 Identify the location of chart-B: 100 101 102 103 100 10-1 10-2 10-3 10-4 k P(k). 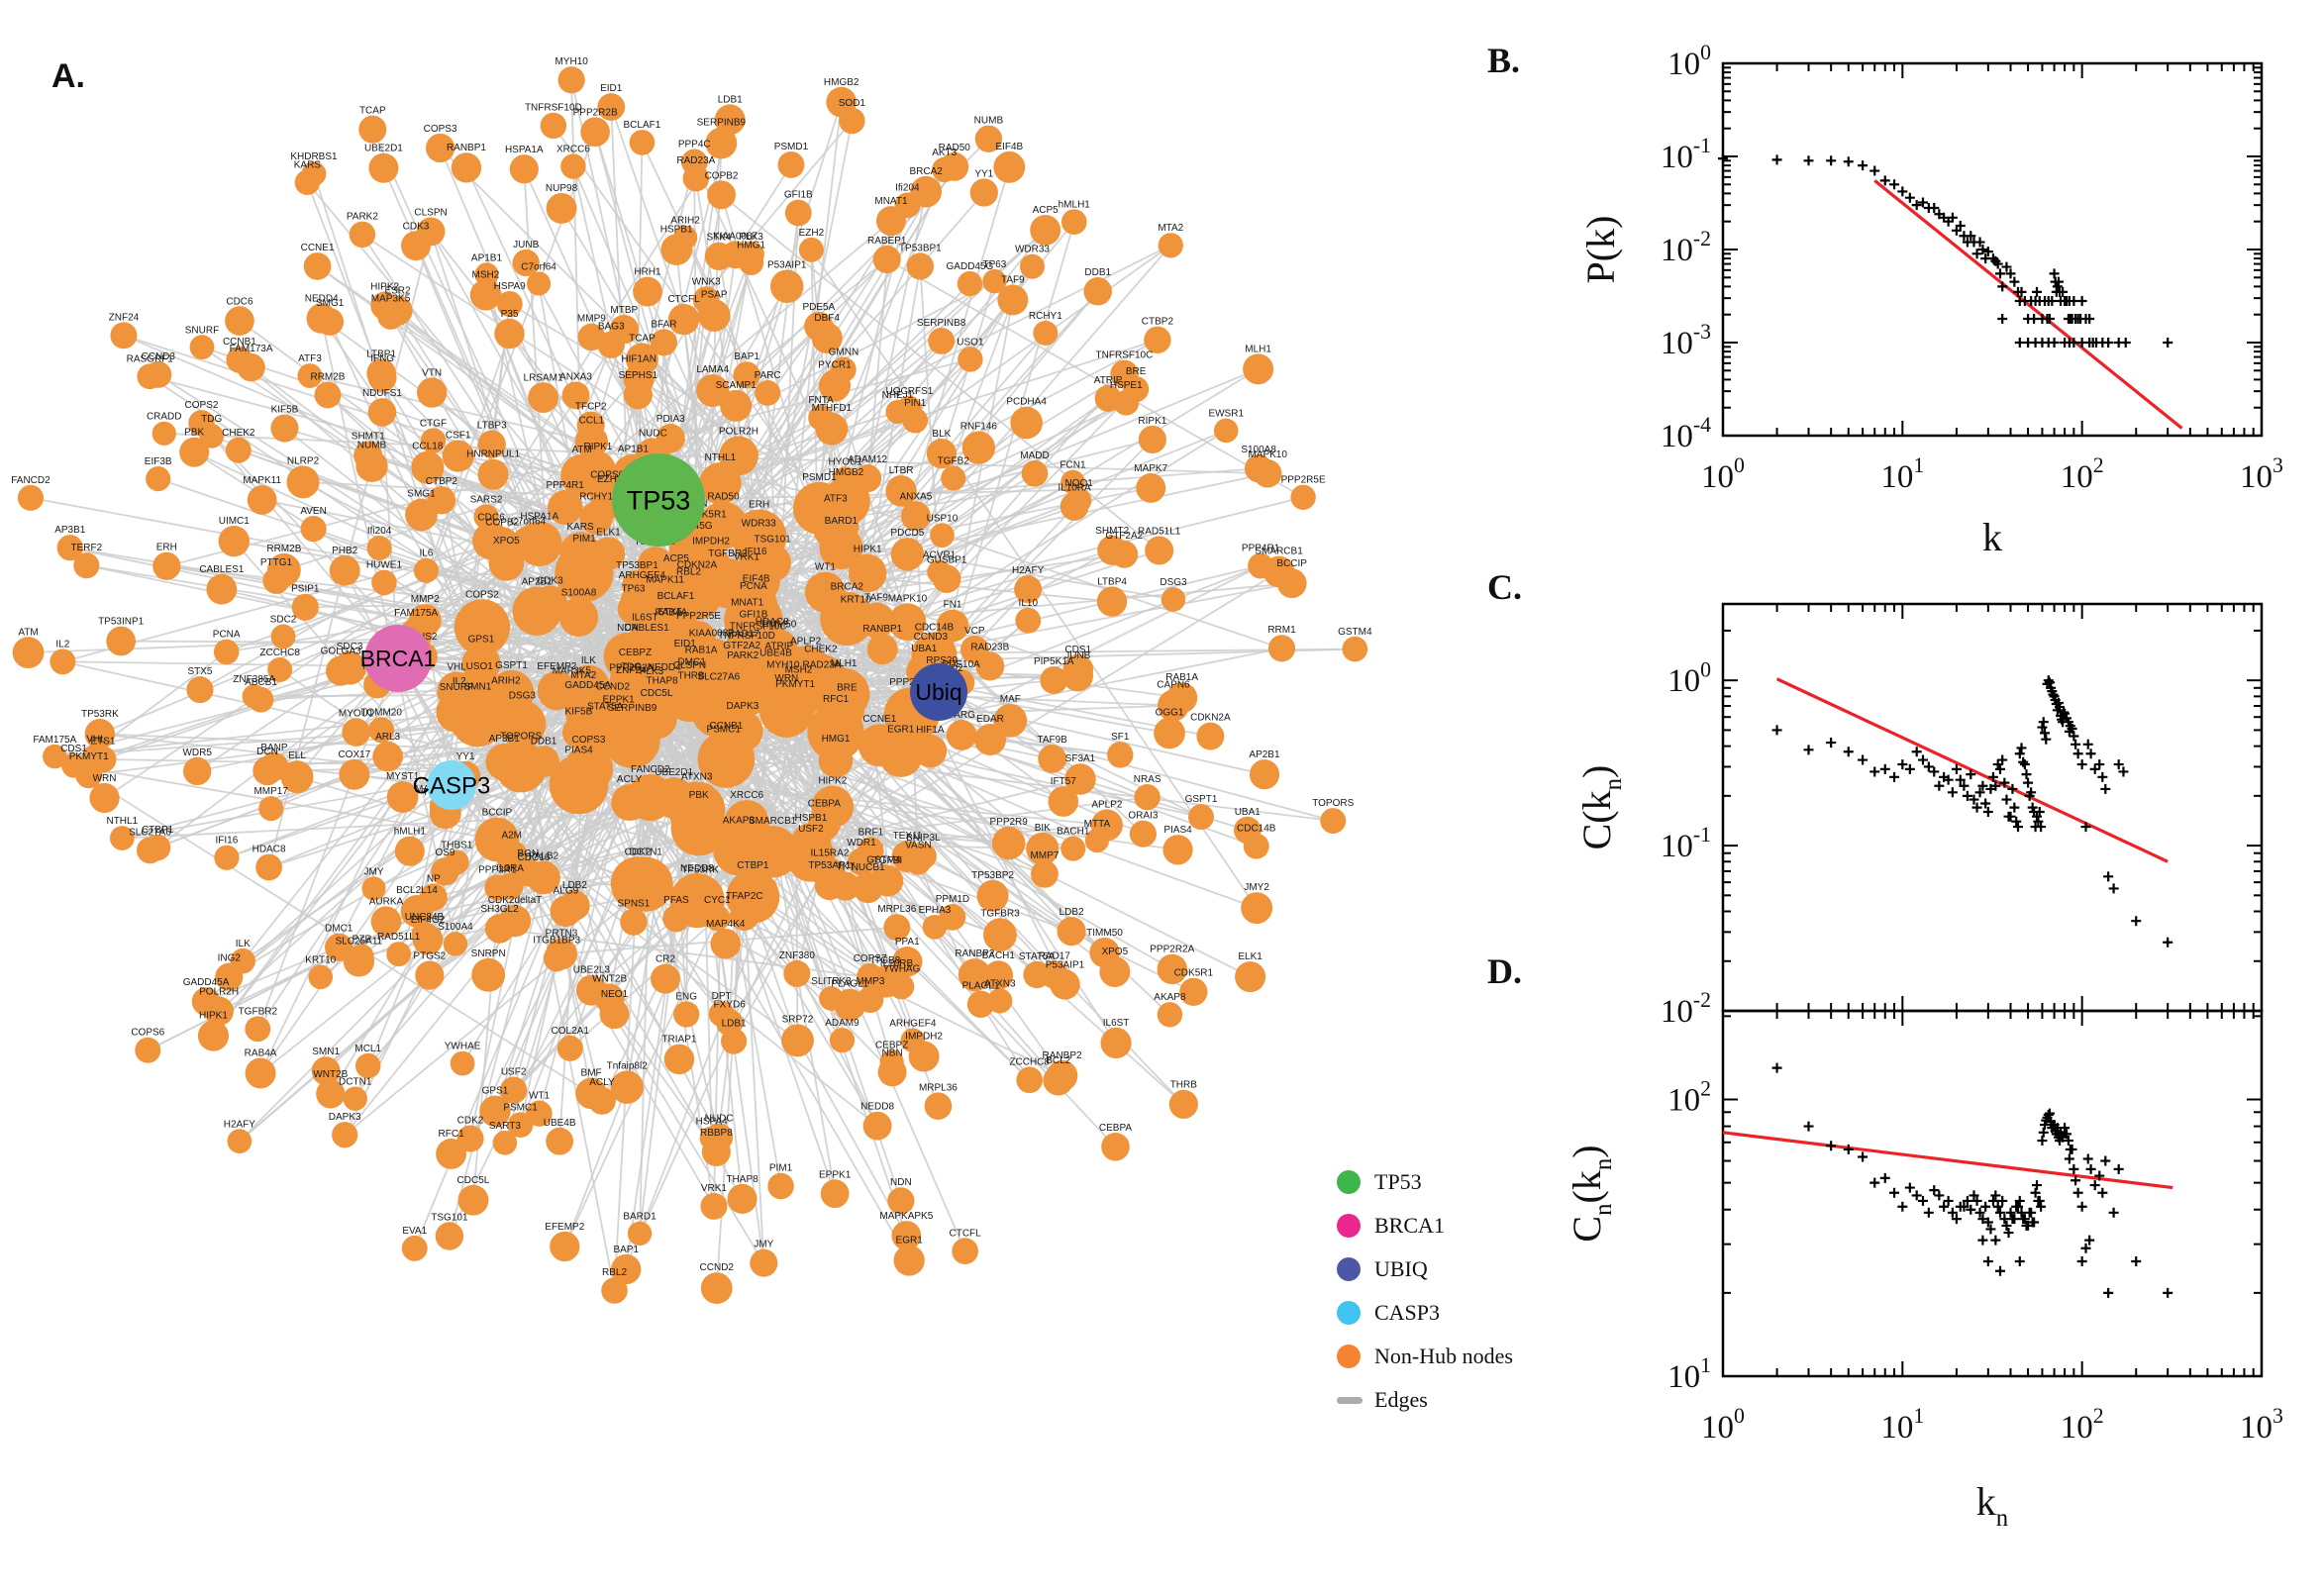
(1930, 300).